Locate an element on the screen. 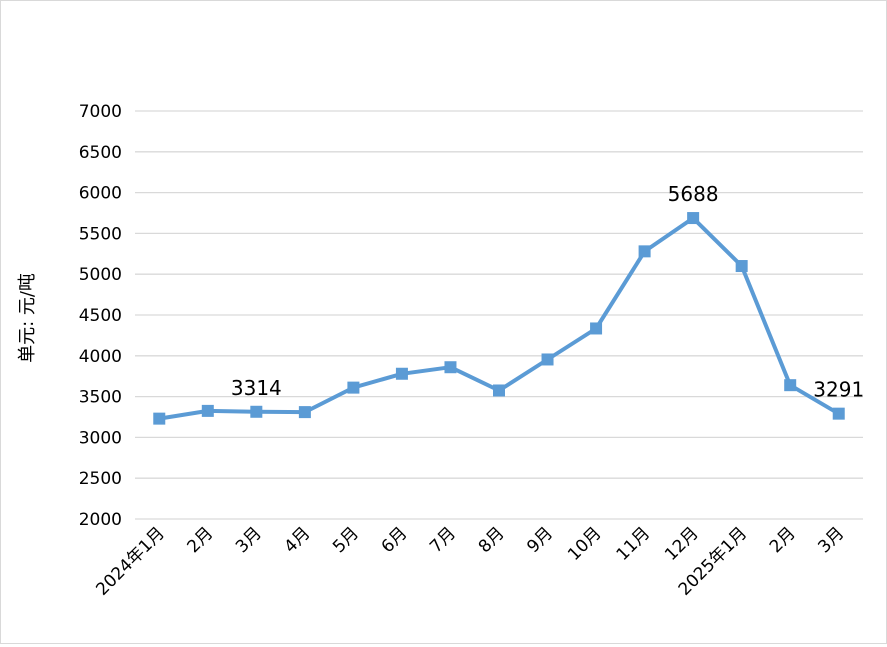  x-tick-label: 11月 is located at coordinates (633, 543).